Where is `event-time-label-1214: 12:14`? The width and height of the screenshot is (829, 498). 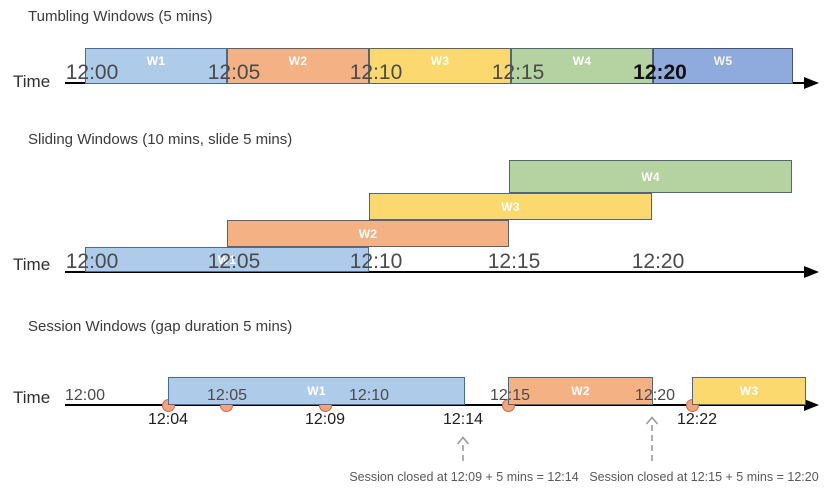 event-time-label-1214: 12:14 is located at coordinates (463, 419).